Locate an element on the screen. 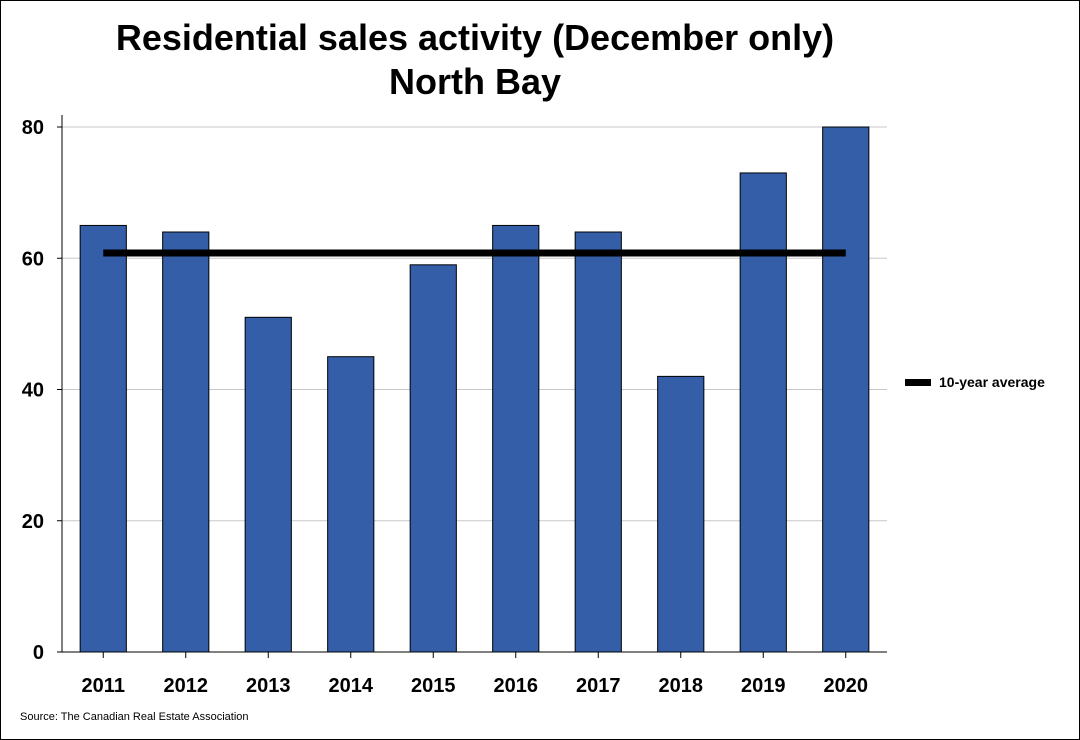  bar-2015 is located at coordinates (433, 458).